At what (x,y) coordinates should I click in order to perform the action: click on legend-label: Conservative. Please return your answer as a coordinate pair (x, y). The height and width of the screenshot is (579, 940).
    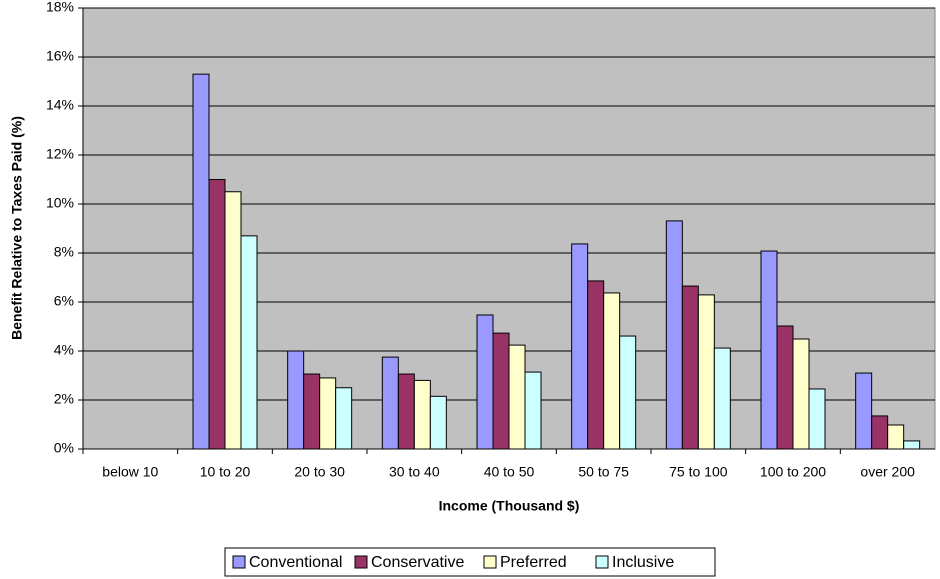
    Looking at the image, I should click on (417, 562).